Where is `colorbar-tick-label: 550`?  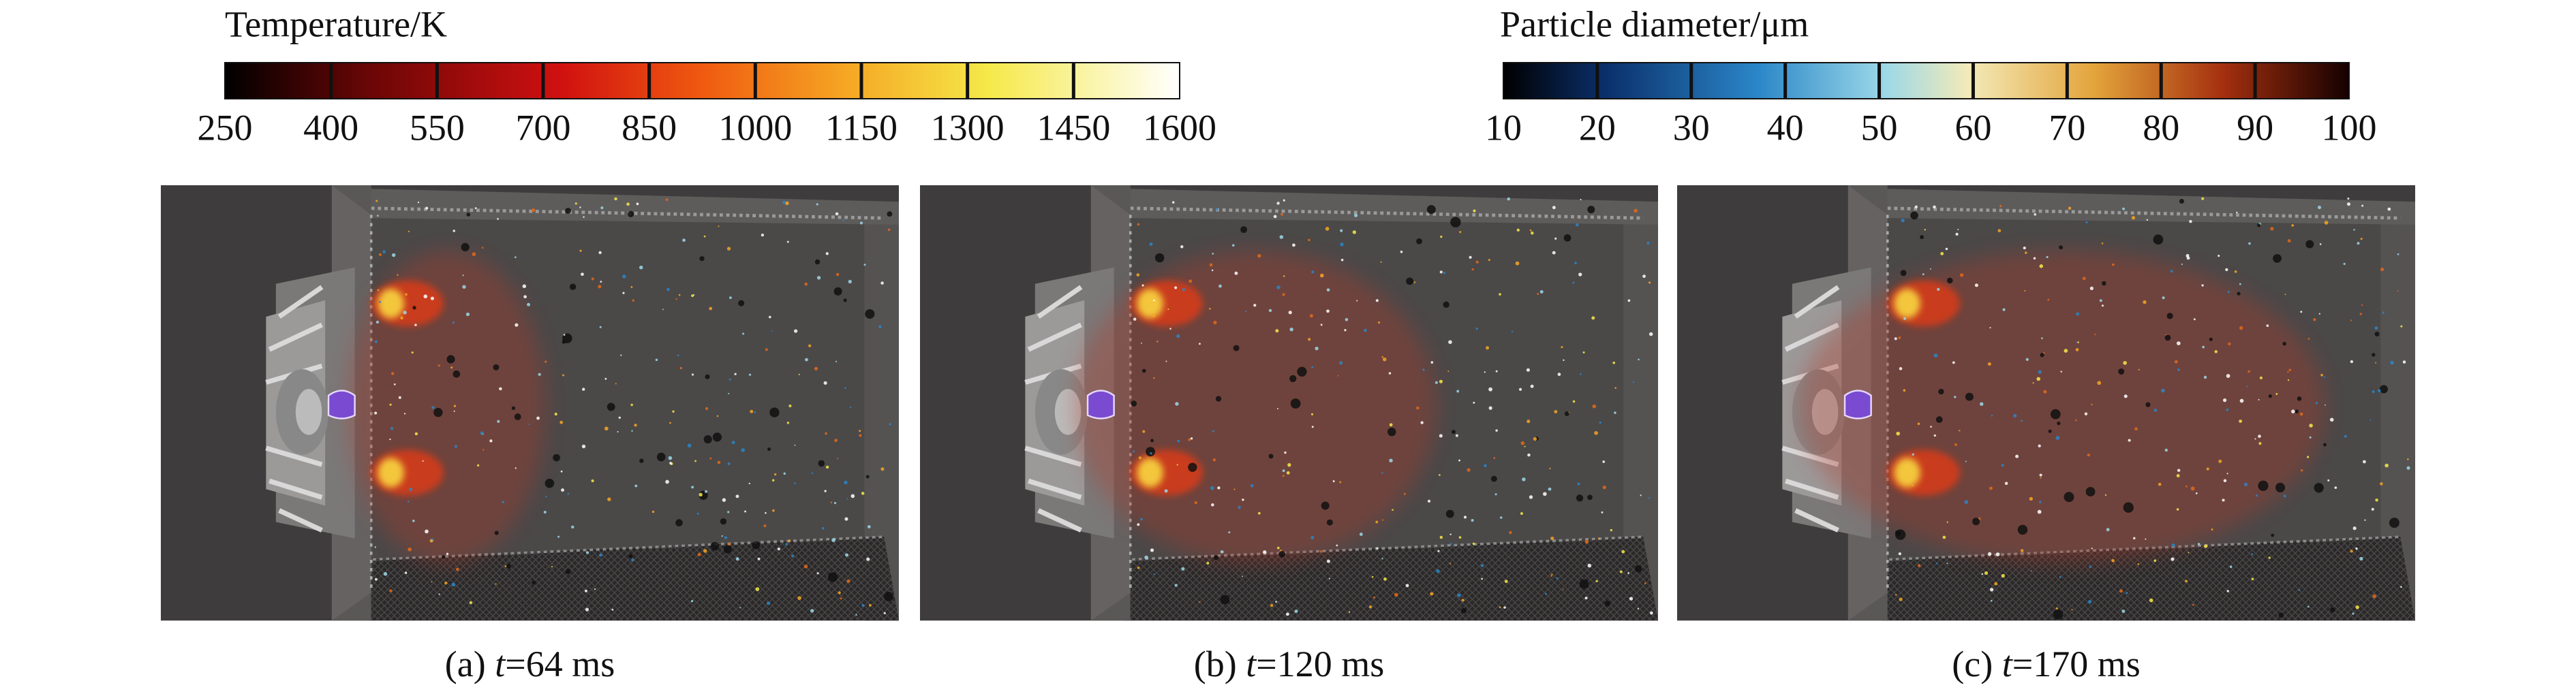 colorbar-tick-label: 550 is located at coordinates (438, 127).